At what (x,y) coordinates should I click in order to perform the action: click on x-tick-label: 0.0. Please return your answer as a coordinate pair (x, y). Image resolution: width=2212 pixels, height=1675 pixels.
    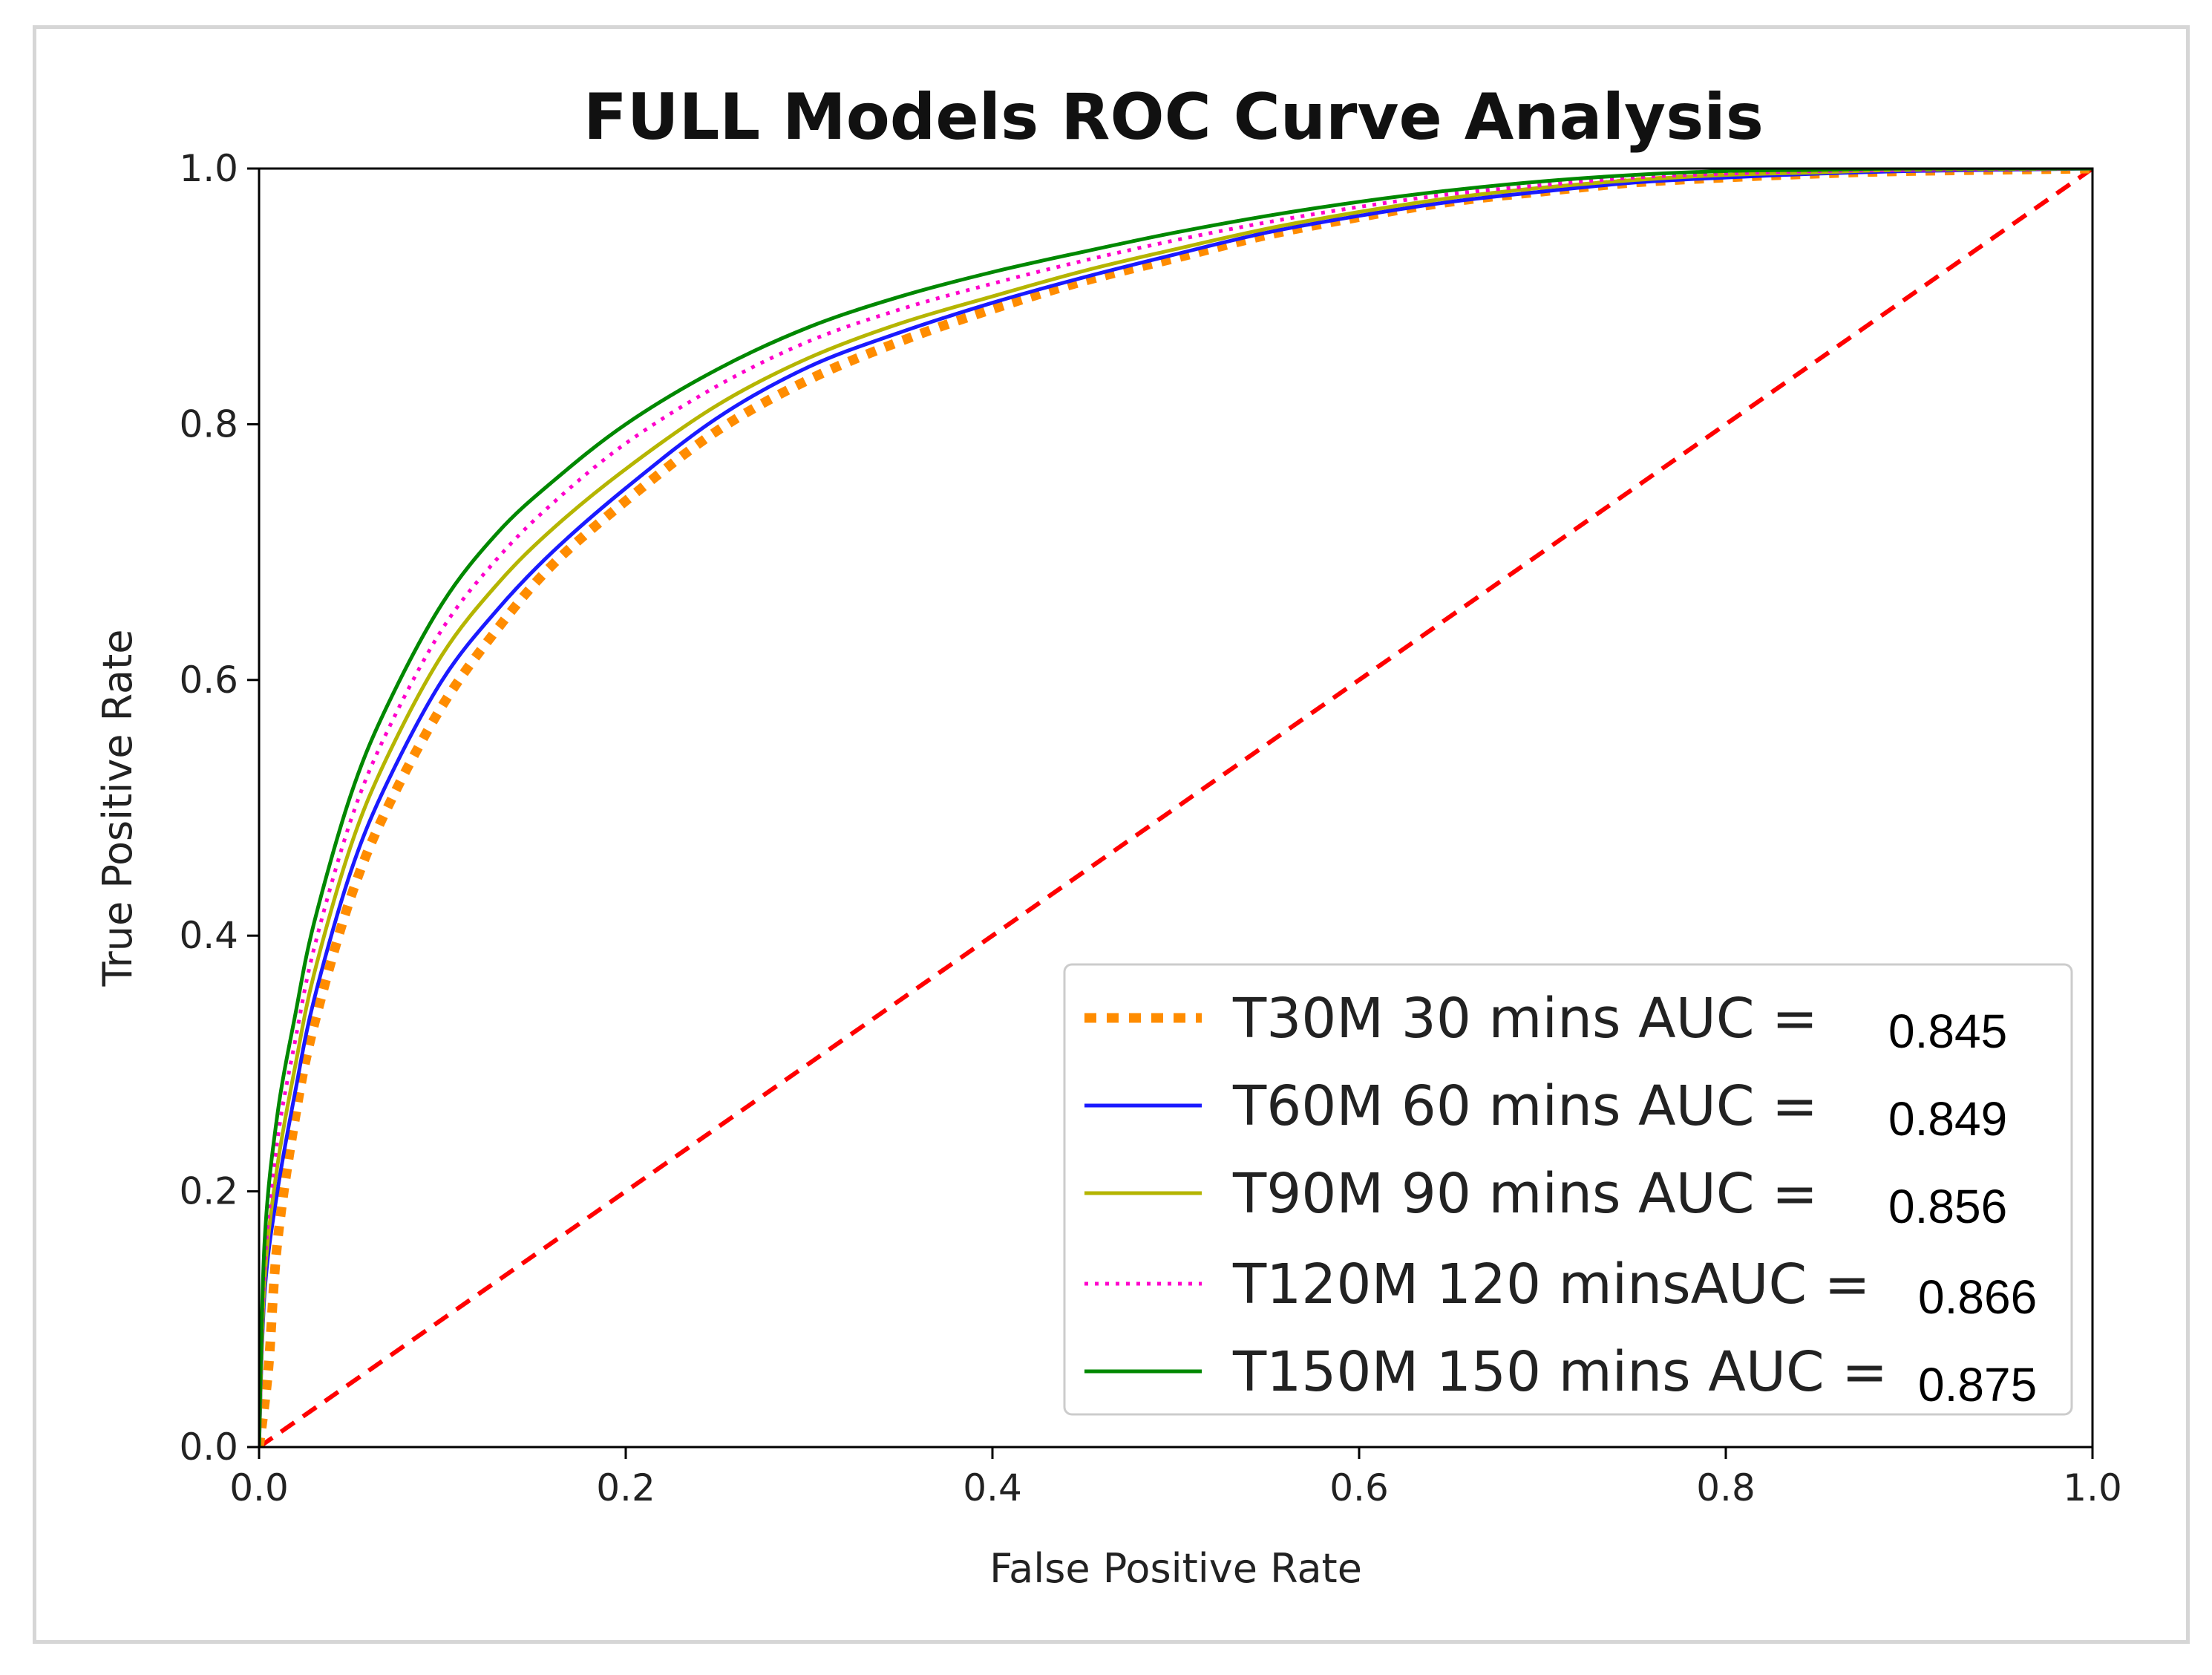
    Looking at the image, I should click on (259, 1487).